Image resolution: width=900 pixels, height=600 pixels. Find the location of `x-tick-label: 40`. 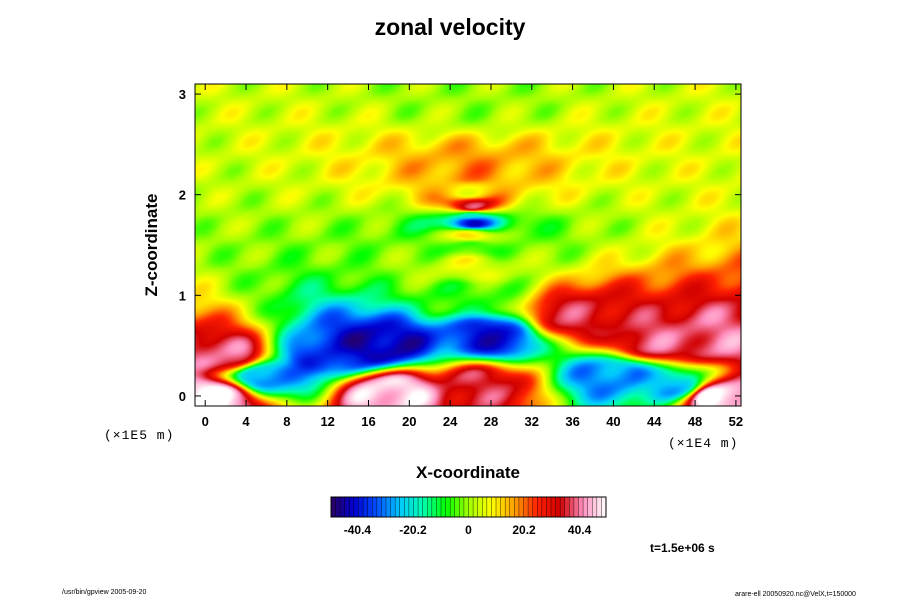

x-tick-label: 40 is located at coordinates (613, 421).